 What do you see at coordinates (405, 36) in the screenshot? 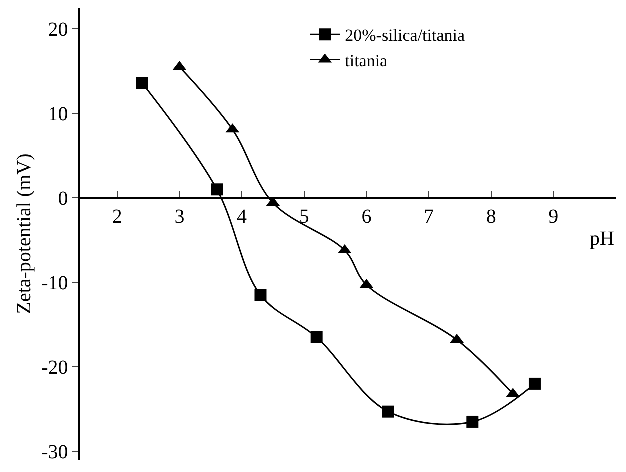
I see `legend-label: 20%-silica/titania` at bounding box center [405, 36].